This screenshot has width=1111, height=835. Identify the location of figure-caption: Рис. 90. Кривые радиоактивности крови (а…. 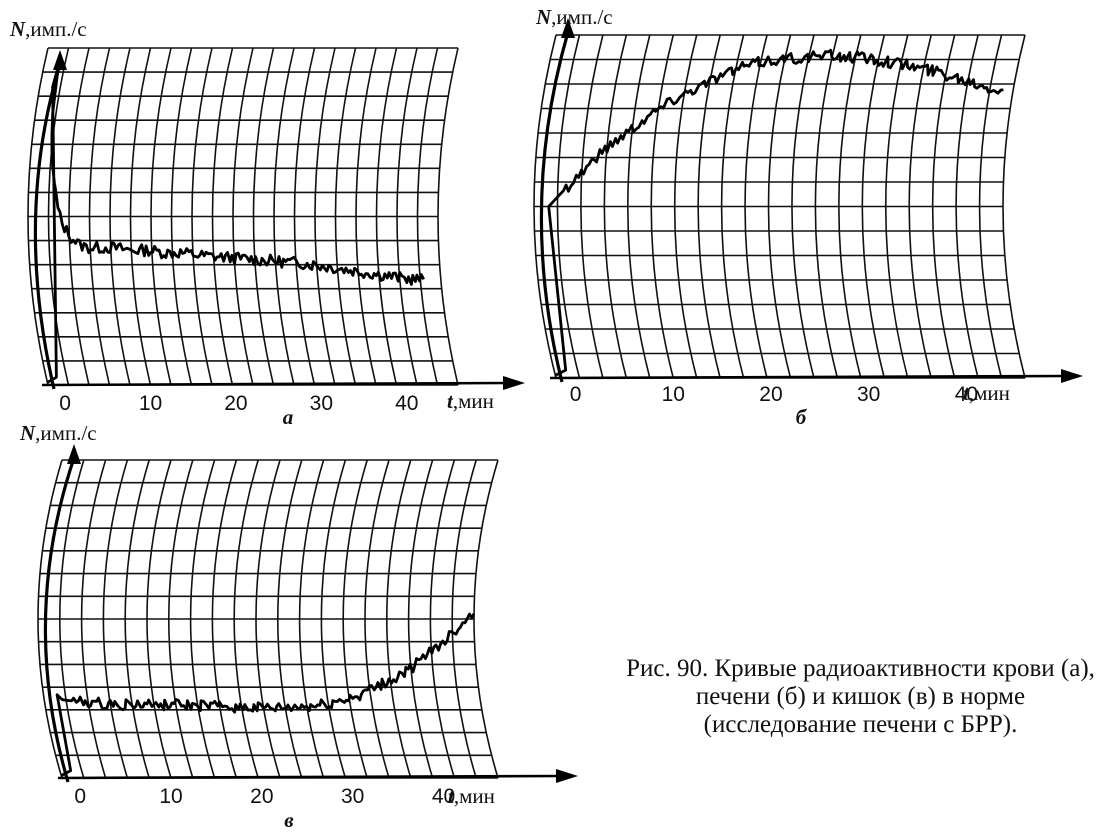
(860, 696).